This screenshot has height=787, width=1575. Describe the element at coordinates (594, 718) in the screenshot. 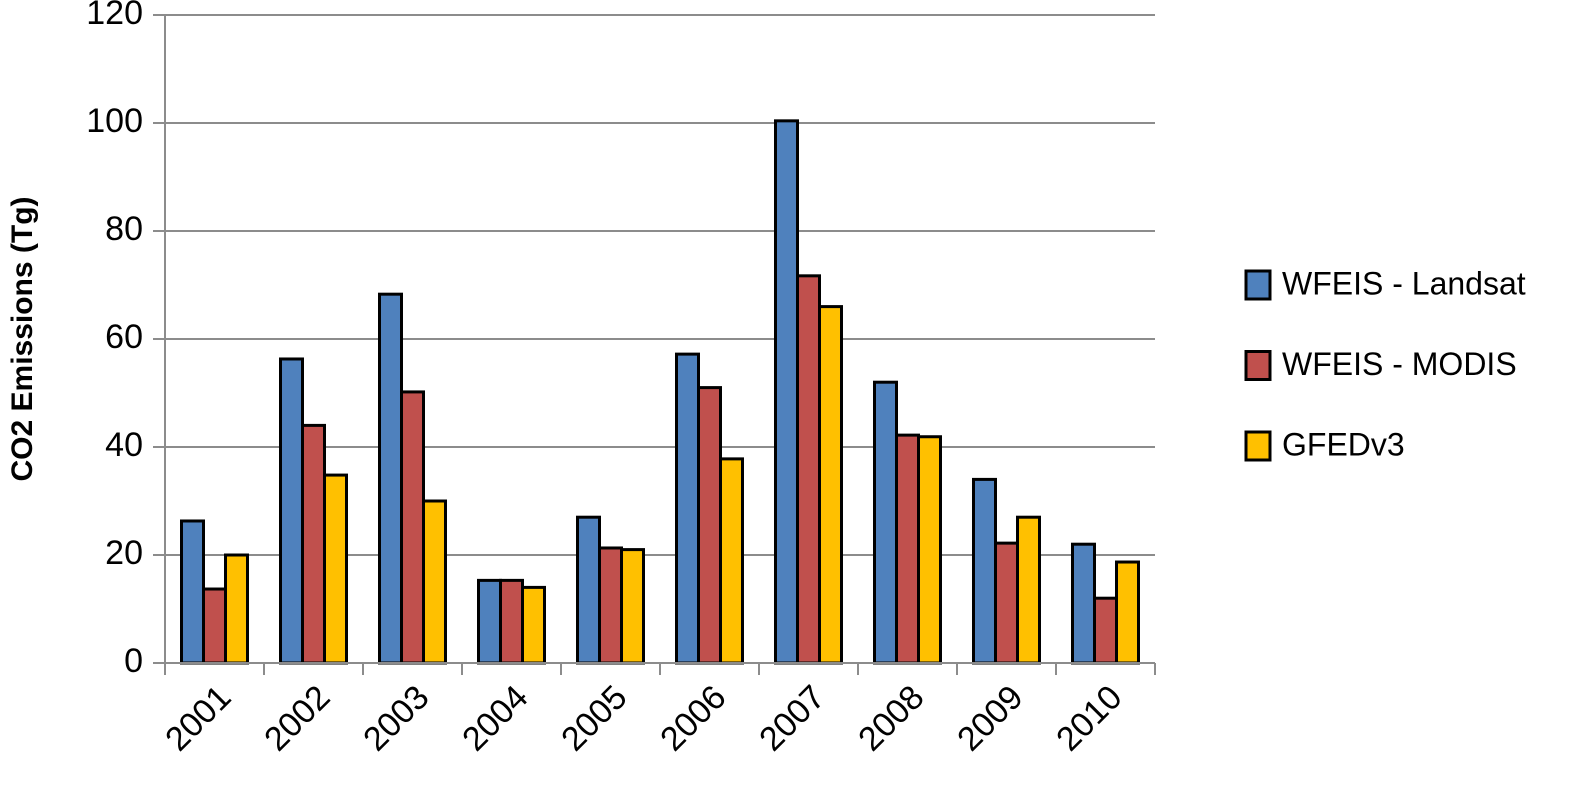

I see `x-tick-label: 2005` at that location.